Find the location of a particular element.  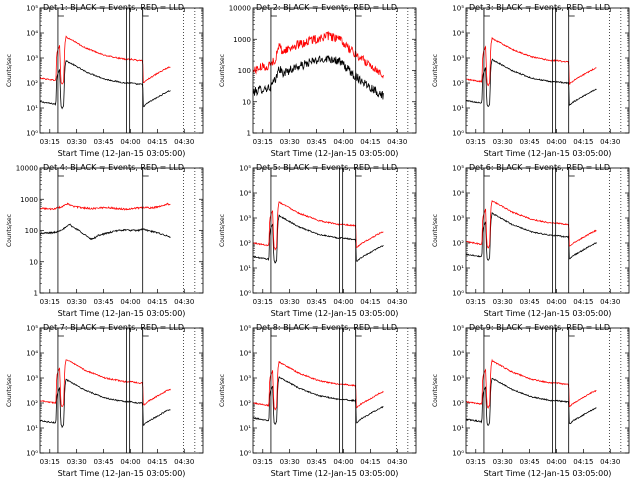

x-tick-label-7-4: 04:15 is located at coordinates (157, 462).